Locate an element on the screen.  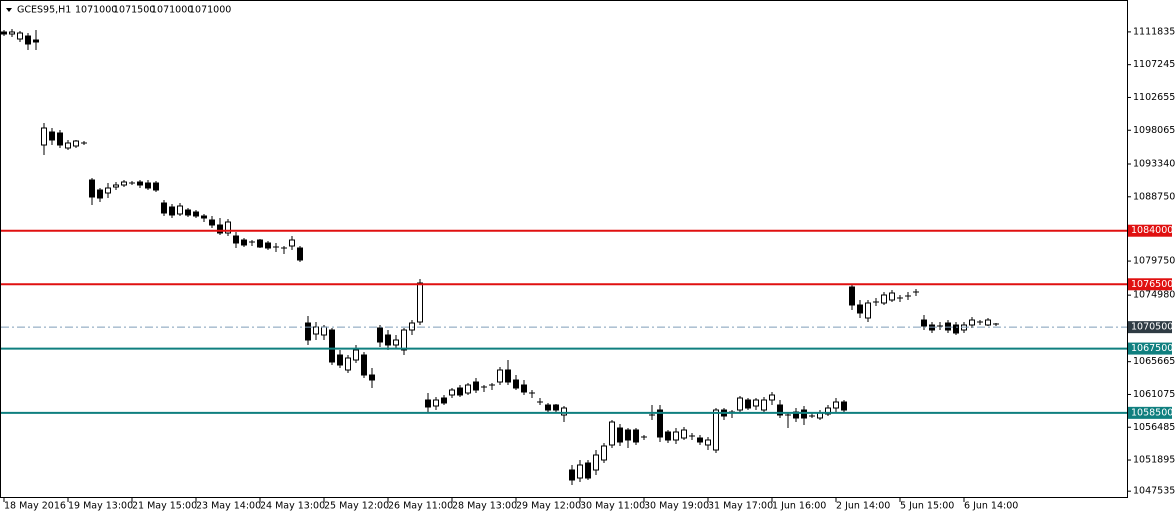
y-tick-label: 1074980 is located at coordinates (1154, 295).